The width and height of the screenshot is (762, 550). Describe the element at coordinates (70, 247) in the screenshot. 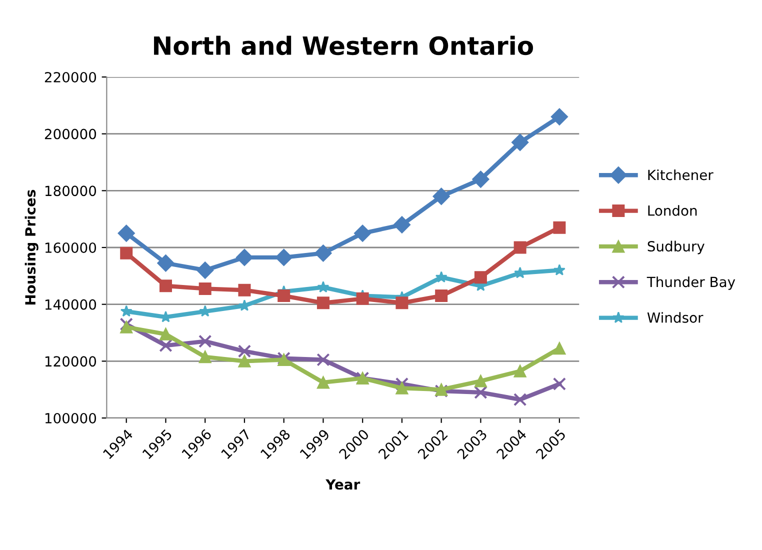

I see `y-tick-label: 160000` at that location.